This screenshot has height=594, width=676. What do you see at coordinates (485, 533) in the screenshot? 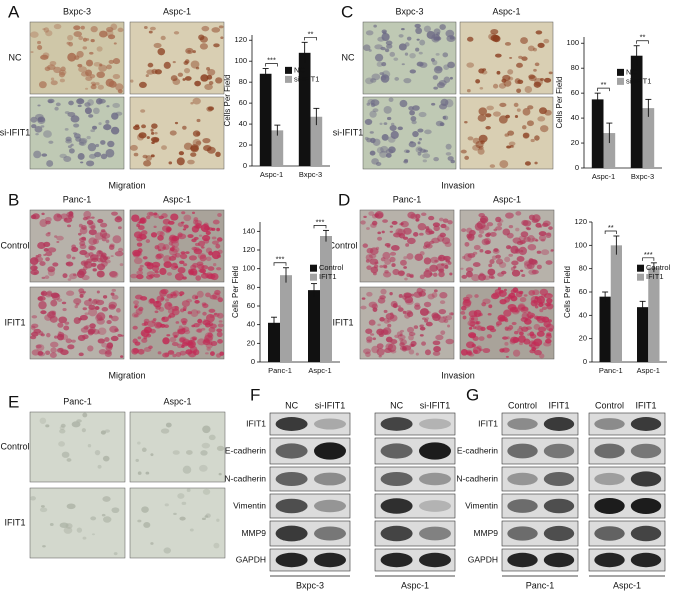
I see `protein-label: MMP9` at bounding box center [485, 533].